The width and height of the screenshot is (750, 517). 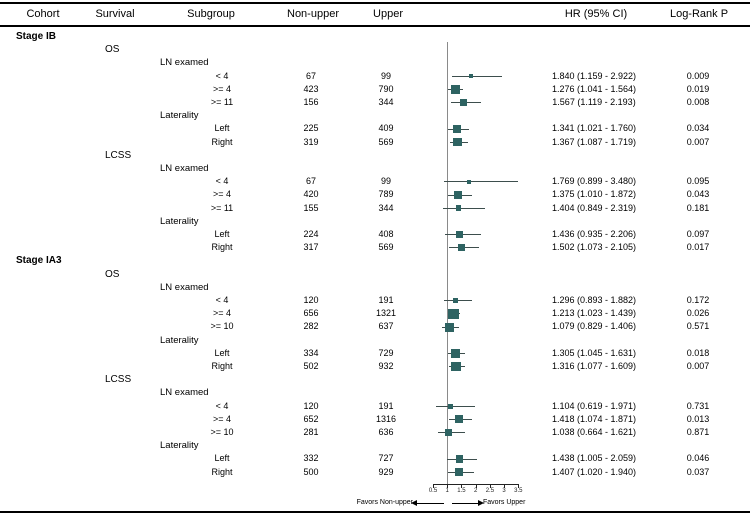 I want to click on non-upper-count: 156, so click(x=311, y=102).